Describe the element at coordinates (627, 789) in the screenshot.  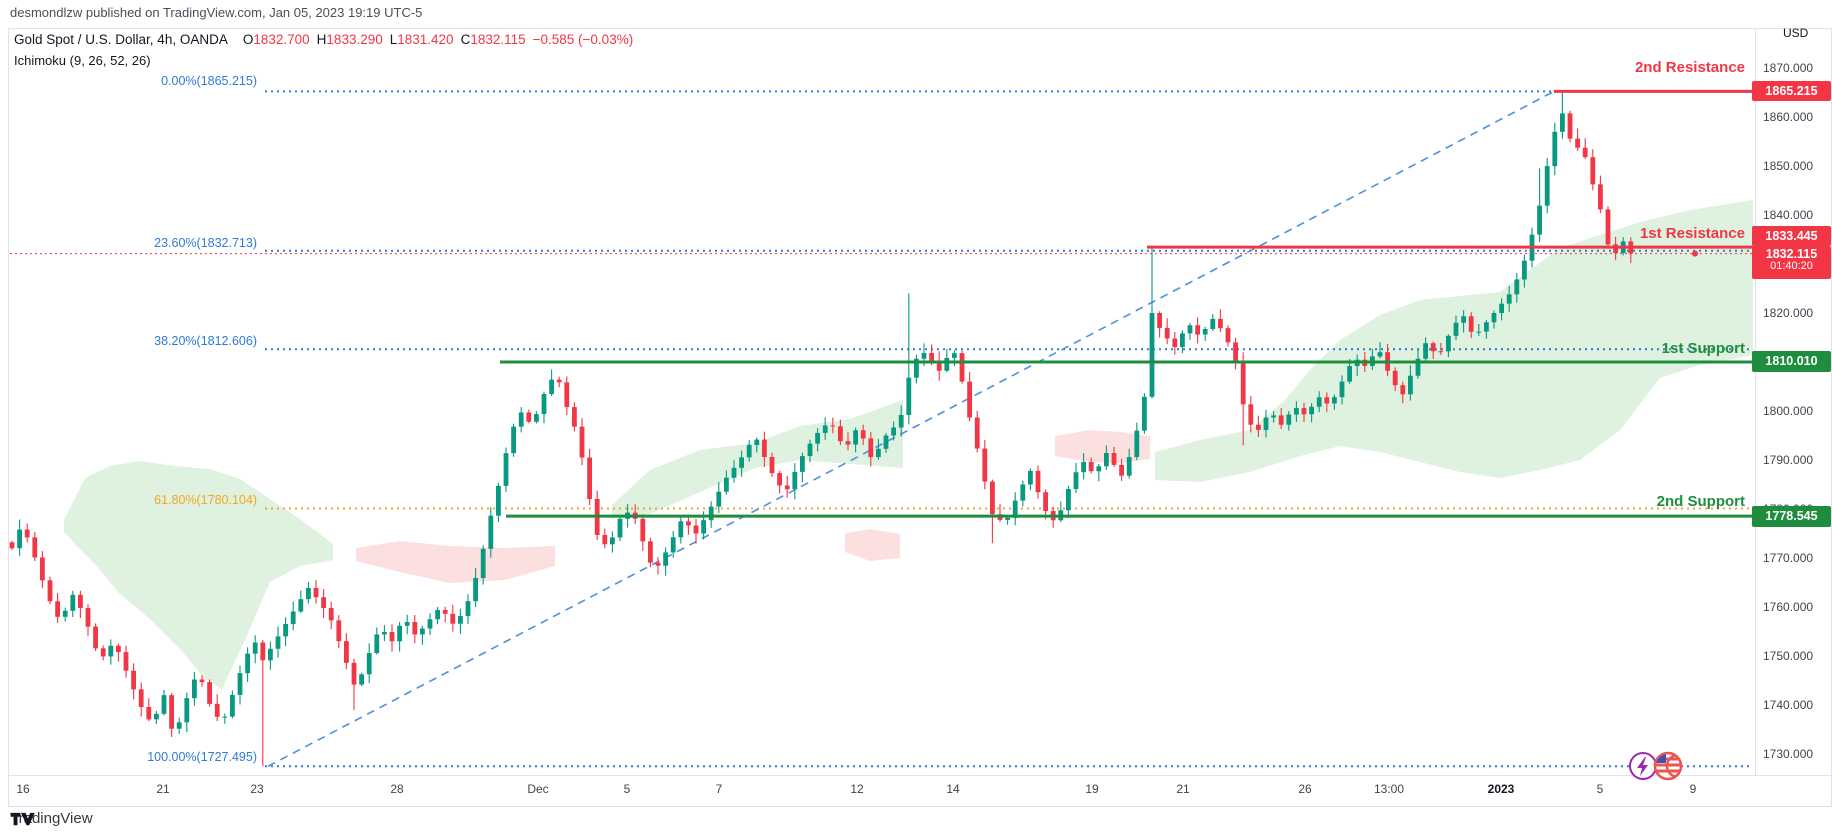
I see `time-label: 5` at that location.